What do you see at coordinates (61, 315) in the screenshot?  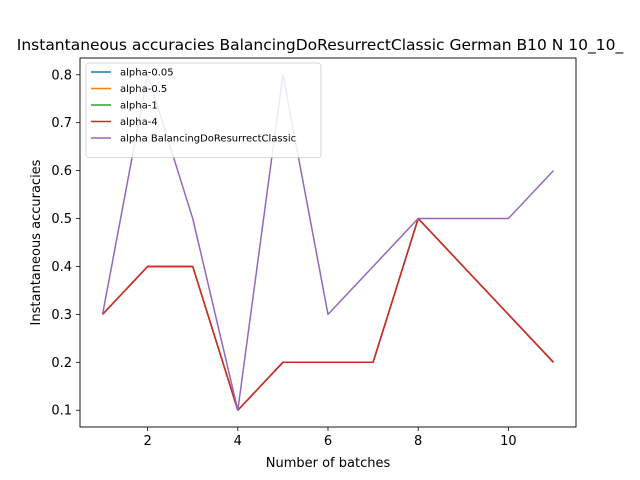 I see `y-tick-label: 0.3` at bounding box center [61, 315].